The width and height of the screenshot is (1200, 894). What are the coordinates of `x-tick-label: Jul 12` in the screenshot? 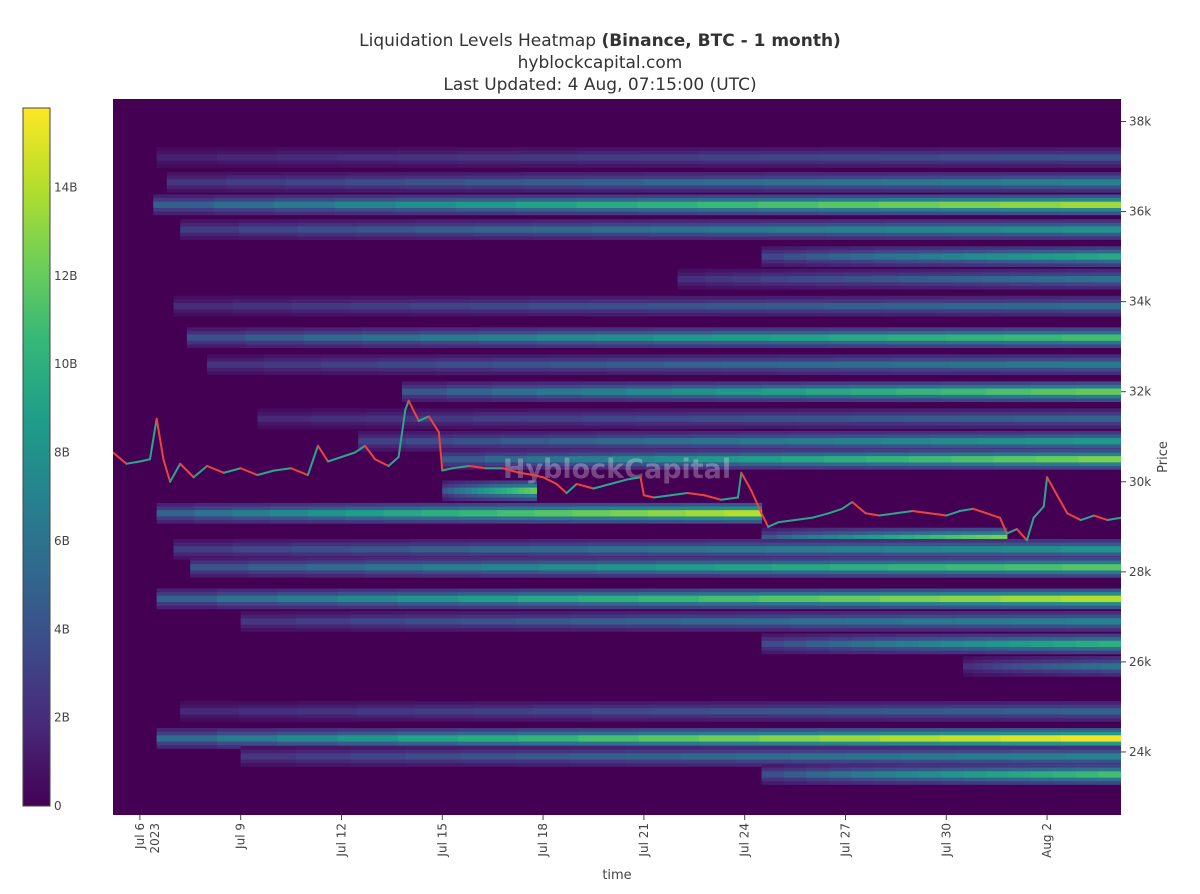 It's located at (341, 840).